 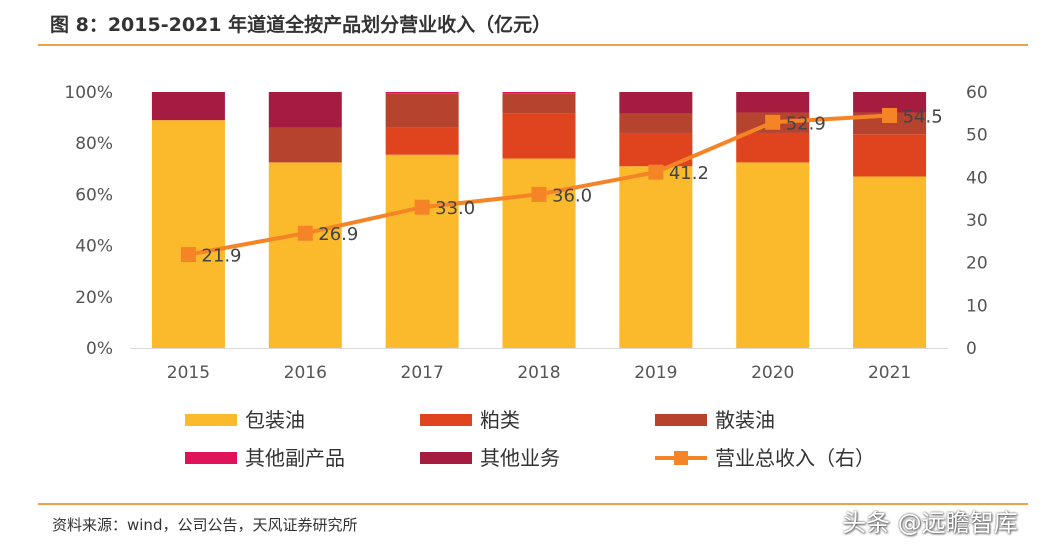 What do you see at coordinates (455, 208) in the screenshot?
I see `revenue-data-label: 33.0` at bounding box center [455, 208].